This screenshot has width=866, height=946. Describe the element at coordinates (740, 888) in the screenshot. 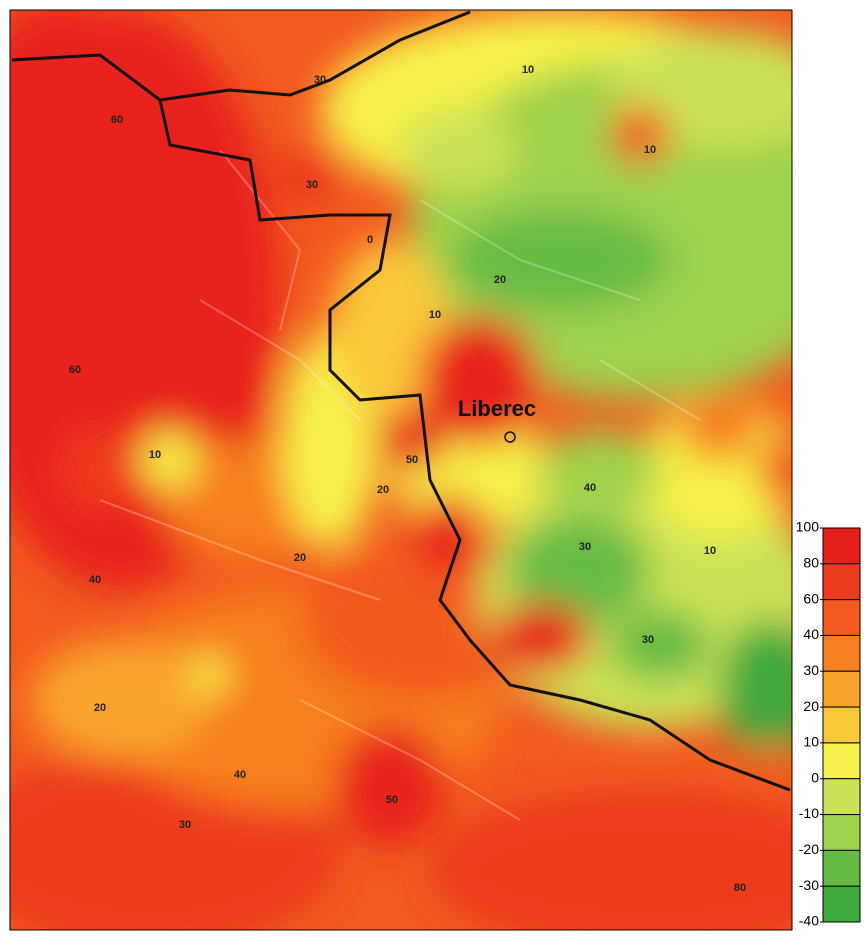

I see `contour-label: 80` at that location.